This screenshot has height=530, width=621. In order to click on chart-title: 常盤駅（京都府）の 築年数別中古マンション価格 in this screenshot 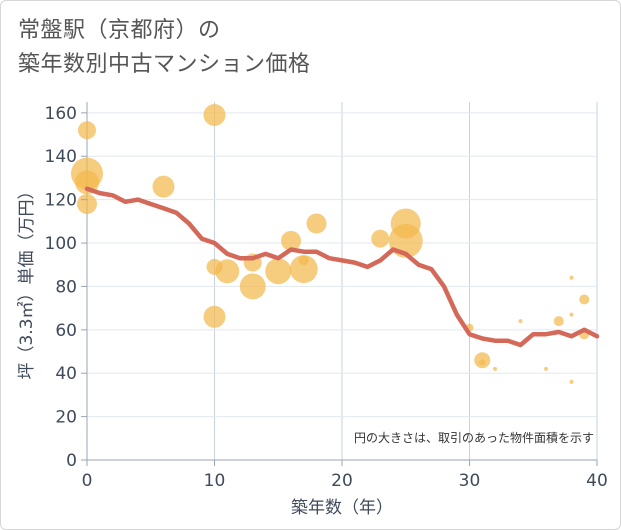, I will do `click(164, 48)`.